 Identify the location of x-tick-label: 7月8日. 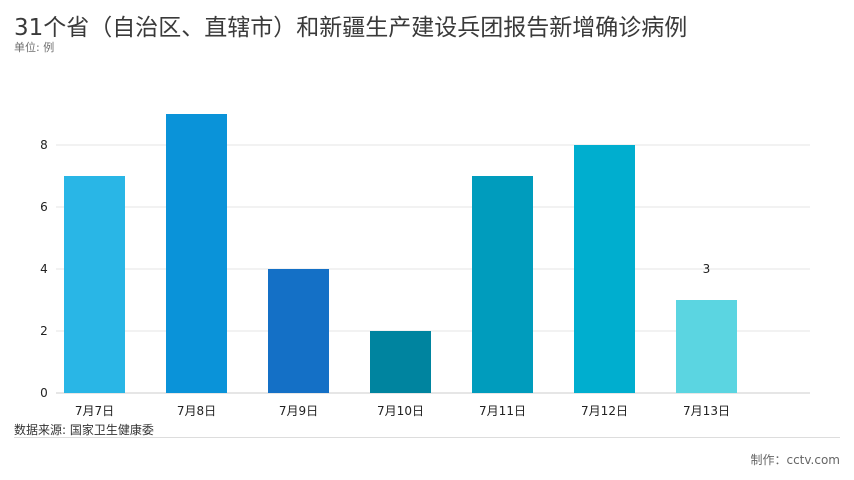
(196, 411).